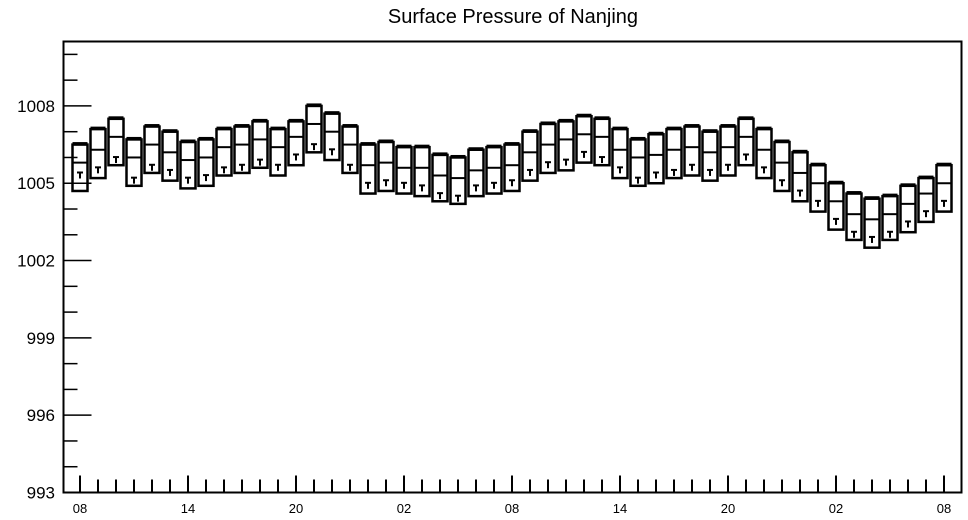  I want to click on x-tick-label: 20, so click(296, 508).